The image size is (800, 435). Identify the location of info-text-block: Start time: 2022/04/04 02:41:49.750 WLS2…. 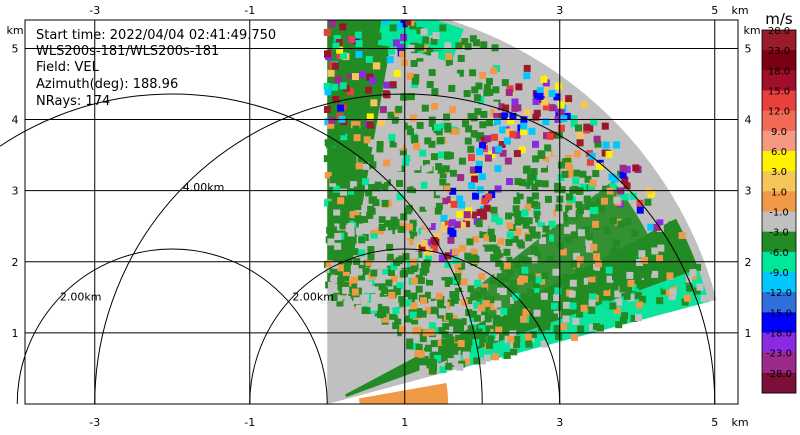
(156, 68).